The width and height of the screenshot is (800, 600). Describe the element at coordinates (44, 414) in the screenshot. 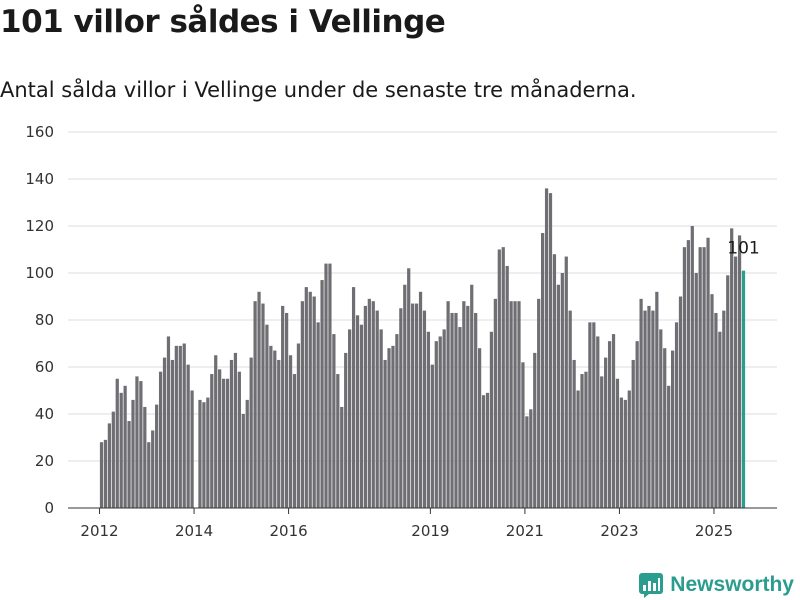

I see `y-tick-label: 40` at that location.